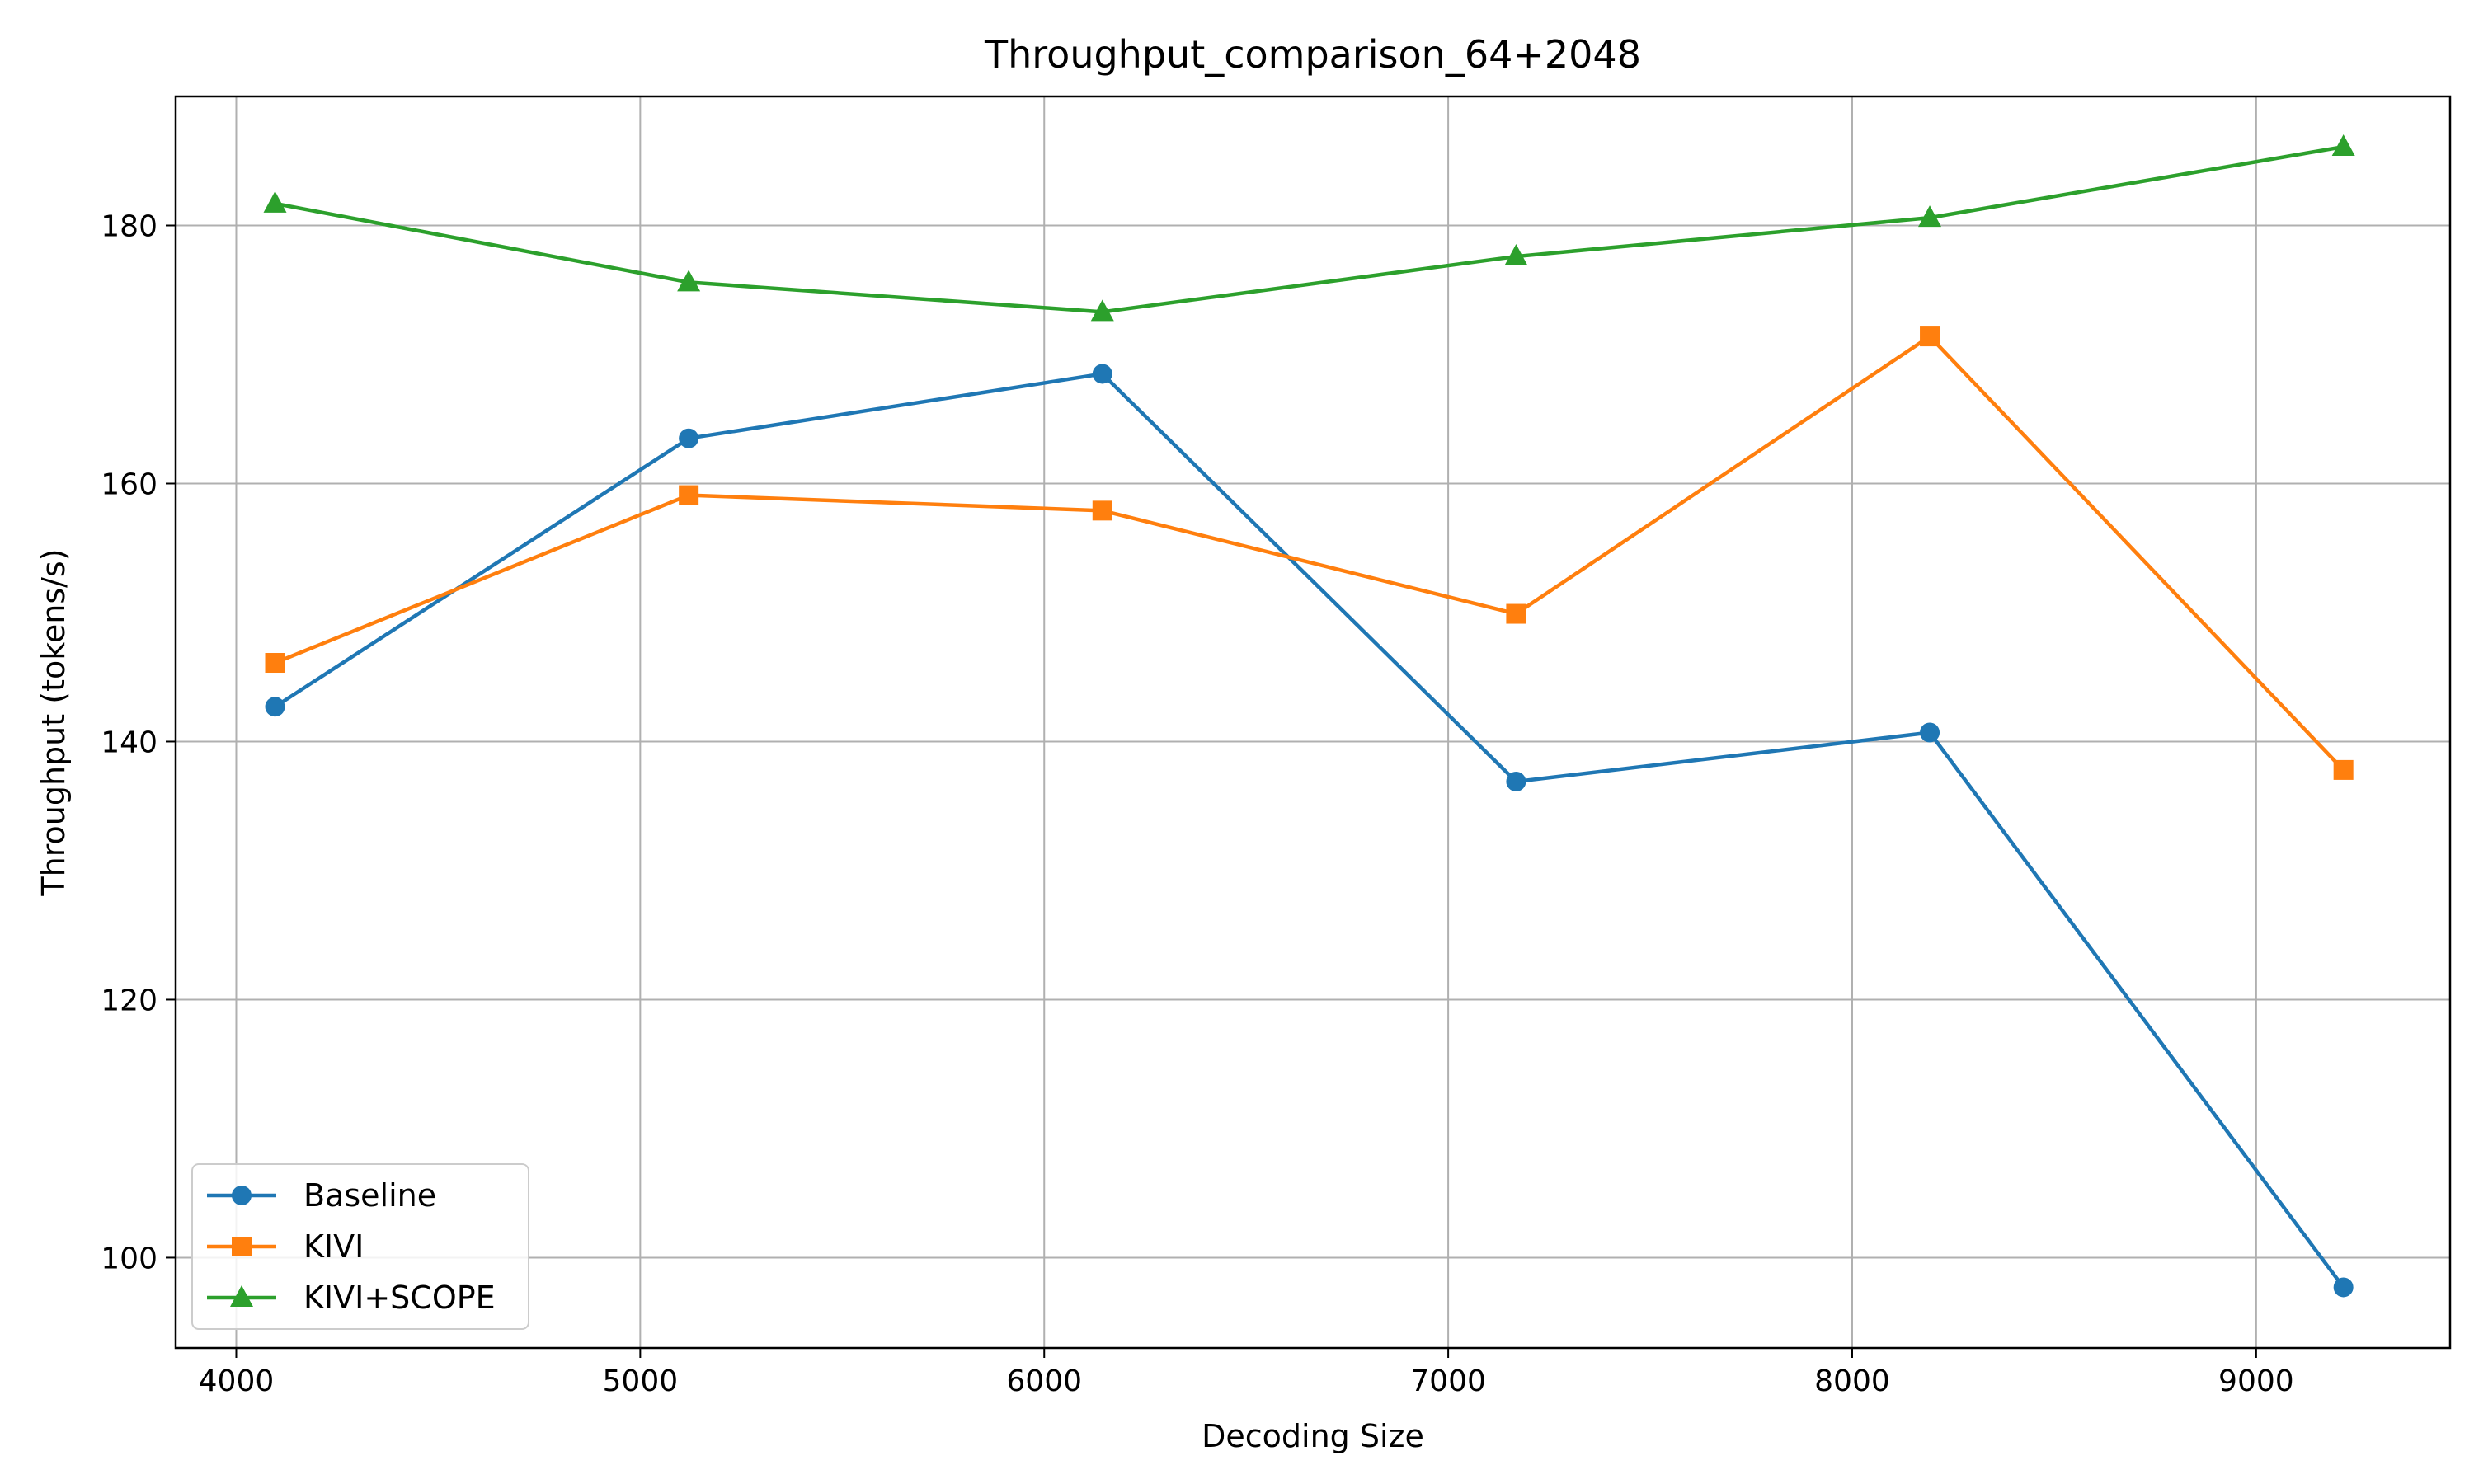  What do you see at coordinates (242, 1246) in the screenshot?
I see `legend-marker-kivi` at bounding box center [242, 1246].